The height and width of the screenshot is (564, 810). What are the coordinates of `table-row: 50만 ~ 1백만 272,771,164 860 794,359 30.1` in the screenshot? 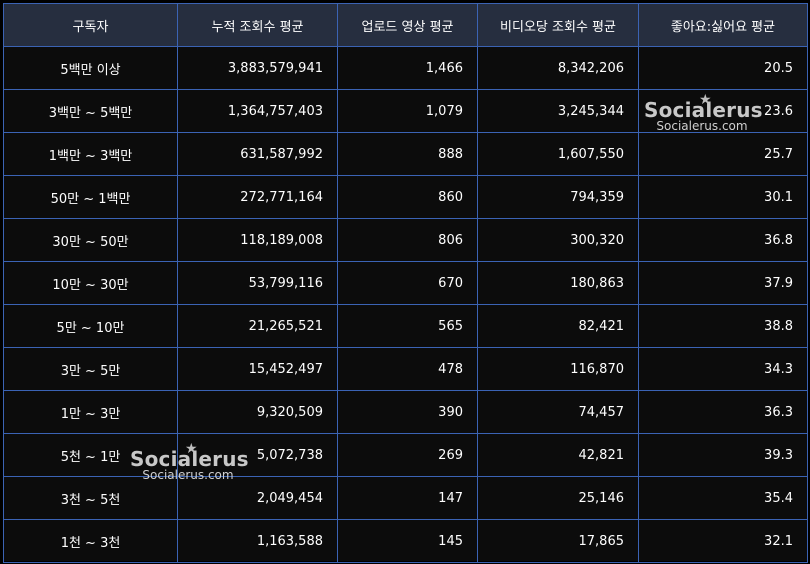 It's located at (405, 197).